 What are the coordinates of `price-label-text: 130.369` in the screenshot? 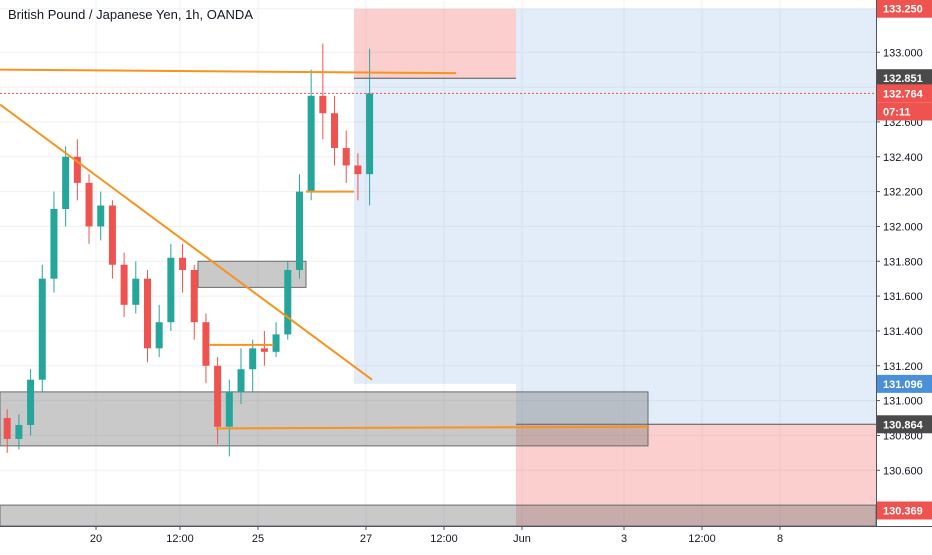 It's located at (903, 511).